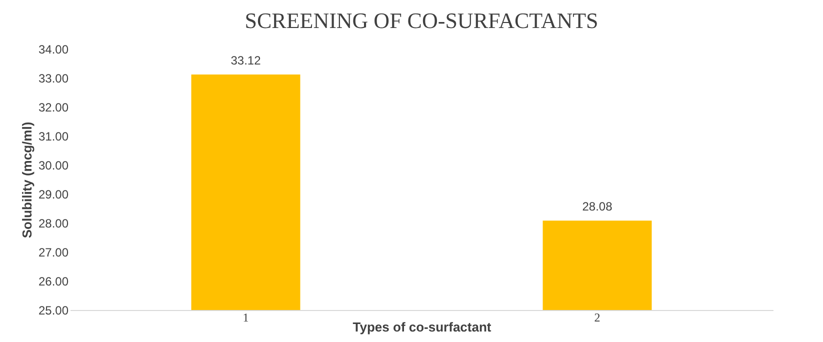  Describe the element at coordinates (597, 317) in the screenshot. I see `x-tick-label: 2` at that location.